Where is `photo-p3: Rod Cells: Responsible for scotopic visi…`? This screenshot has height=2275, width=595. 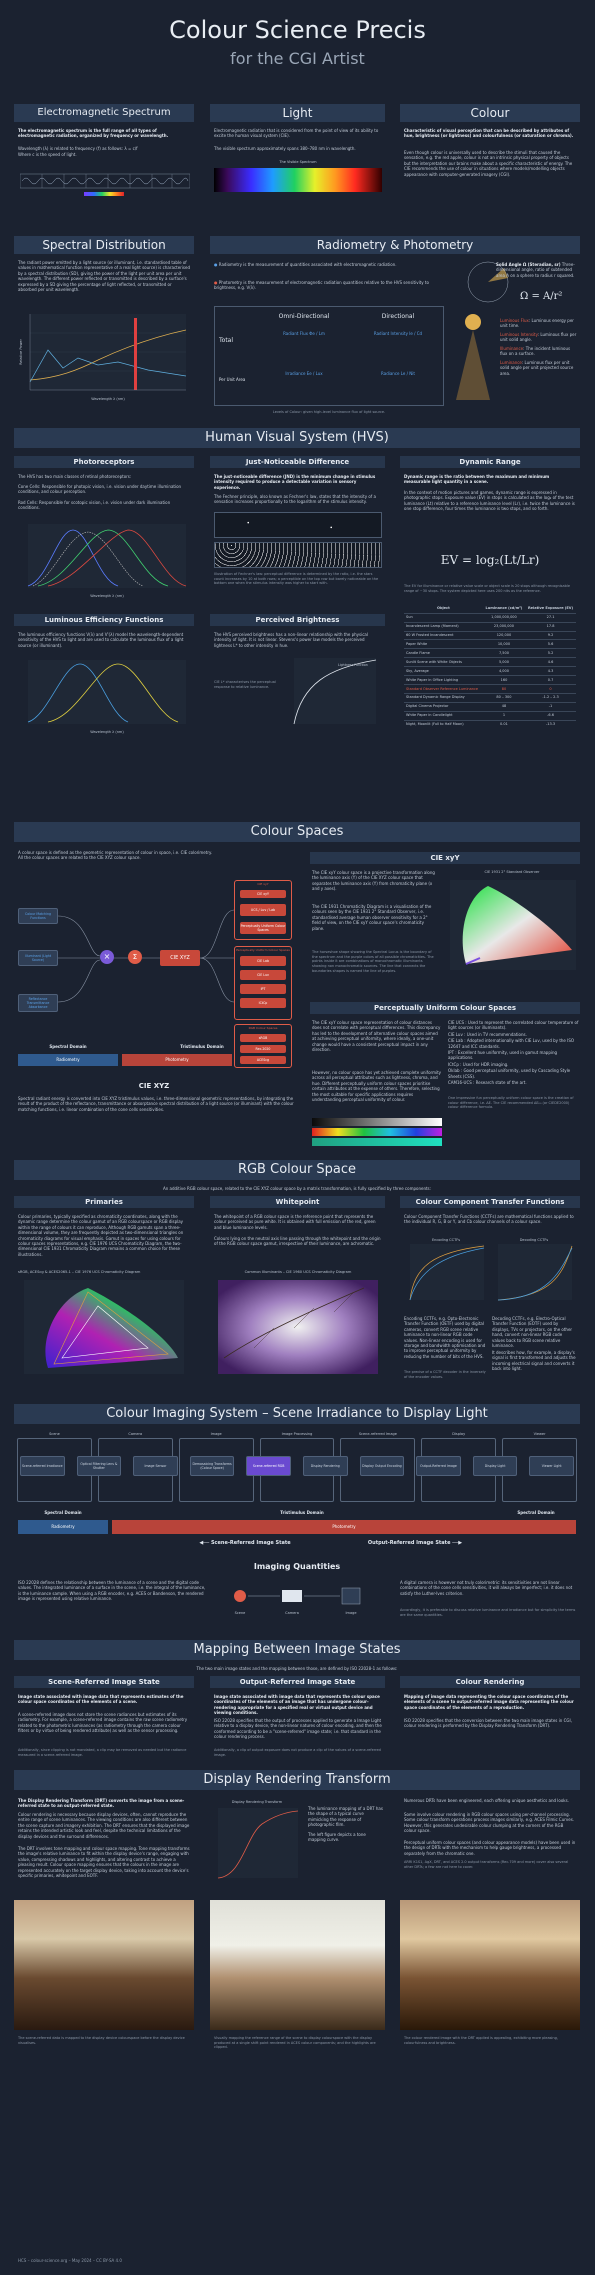
photo-p3: Rod Cells: Responsible for scotopic visi… is located at coordinates (94, 505).